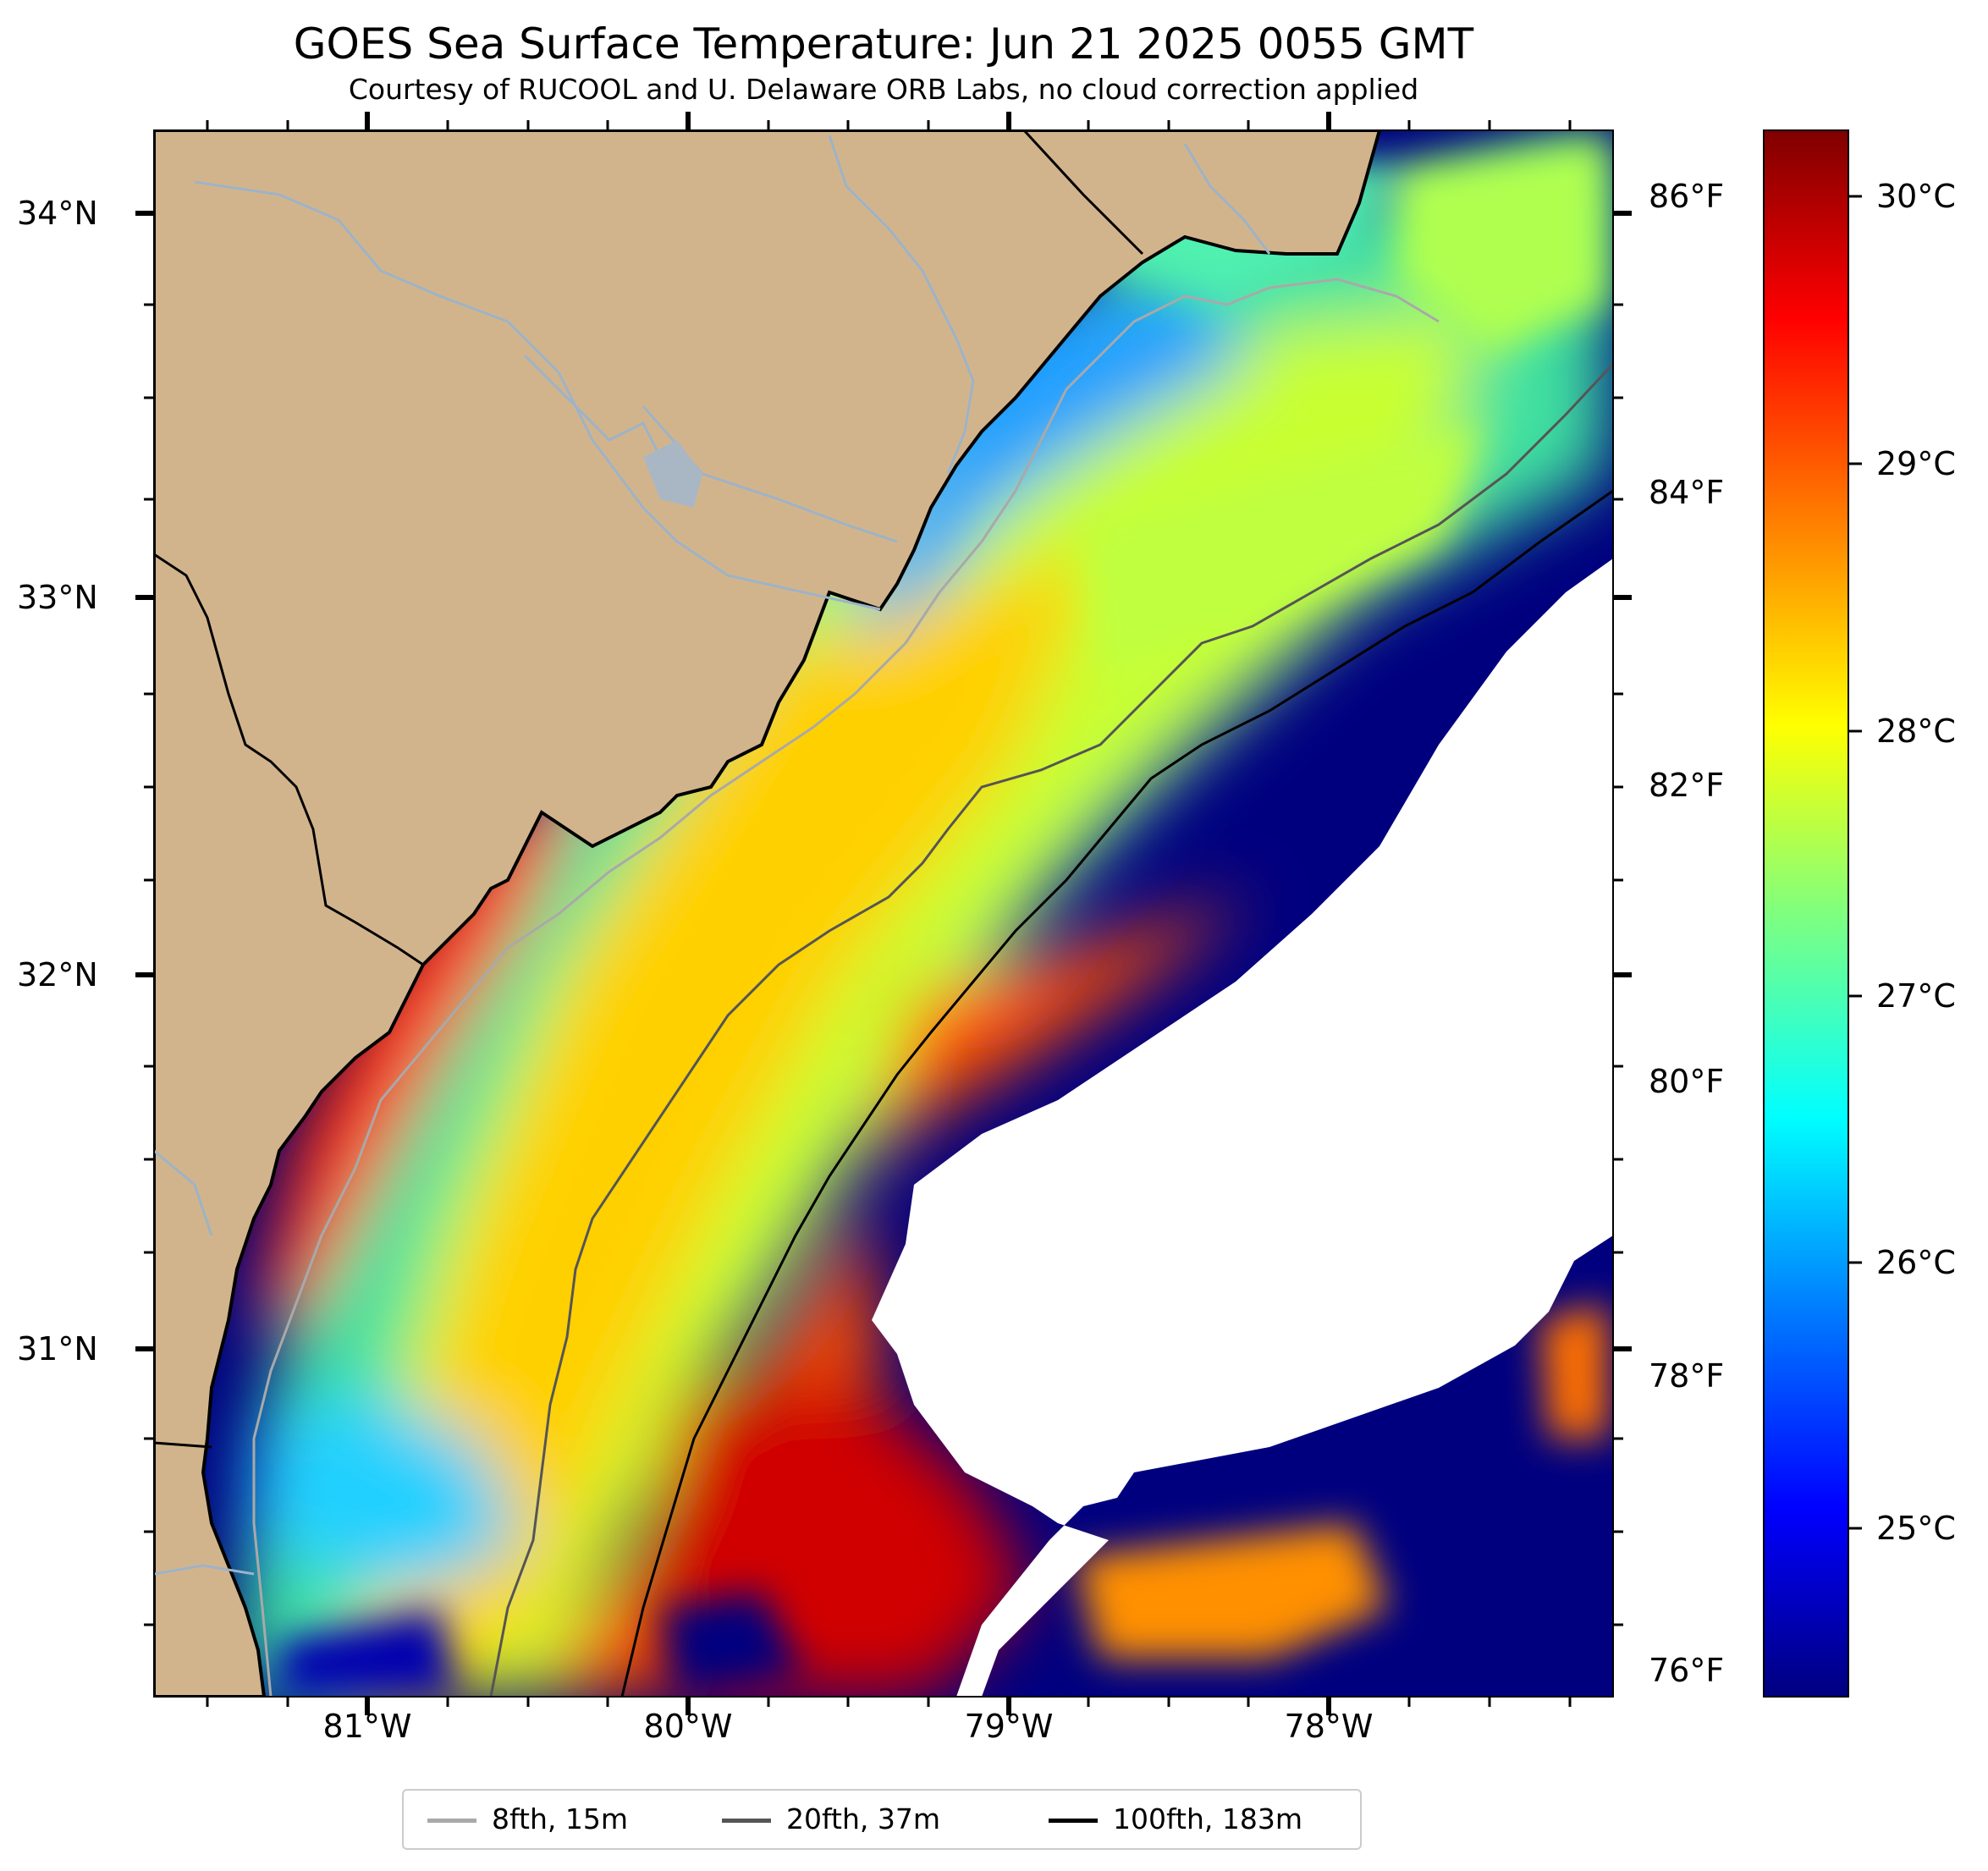  Describe the element at coordinates (1916, 732) in the screenshot. I see `colorbar-label-28c: 28°C` at that location.